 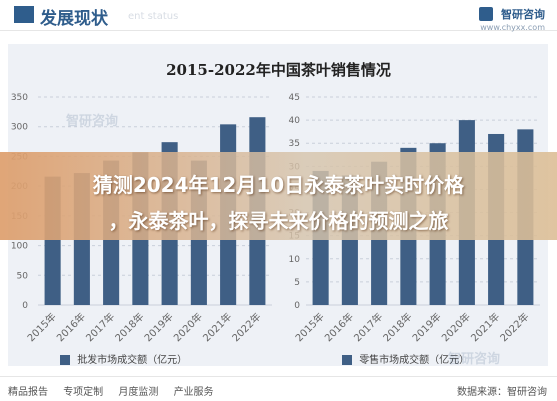 I want to click on x-tick-label-0-4: 2019年, so click(x=158, y=327).